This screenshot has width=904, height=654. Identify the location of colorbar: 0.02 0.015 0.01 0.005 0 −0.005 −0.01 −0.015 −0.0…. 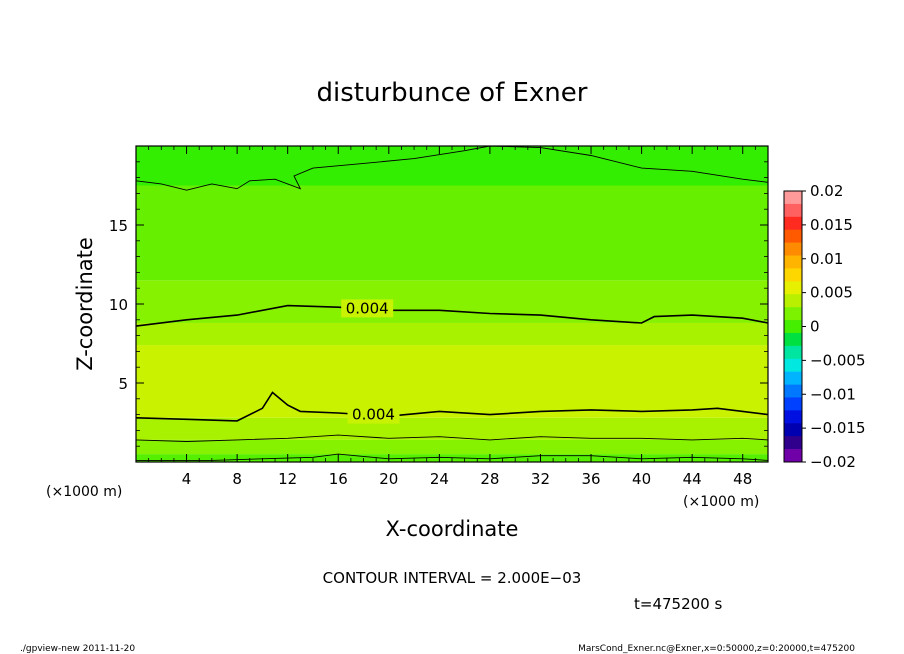
(824, 326).